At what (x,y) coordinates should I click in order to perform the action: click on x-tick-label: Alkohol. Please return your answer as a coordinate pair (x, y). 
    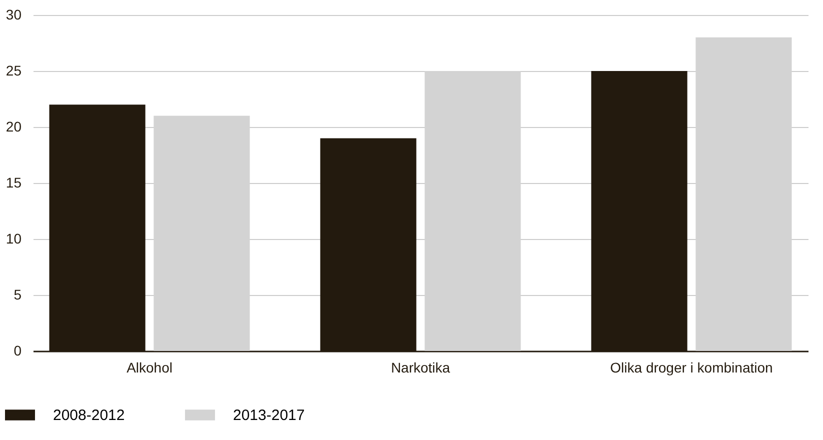
    Looking at the image, I should click on (149, 368).